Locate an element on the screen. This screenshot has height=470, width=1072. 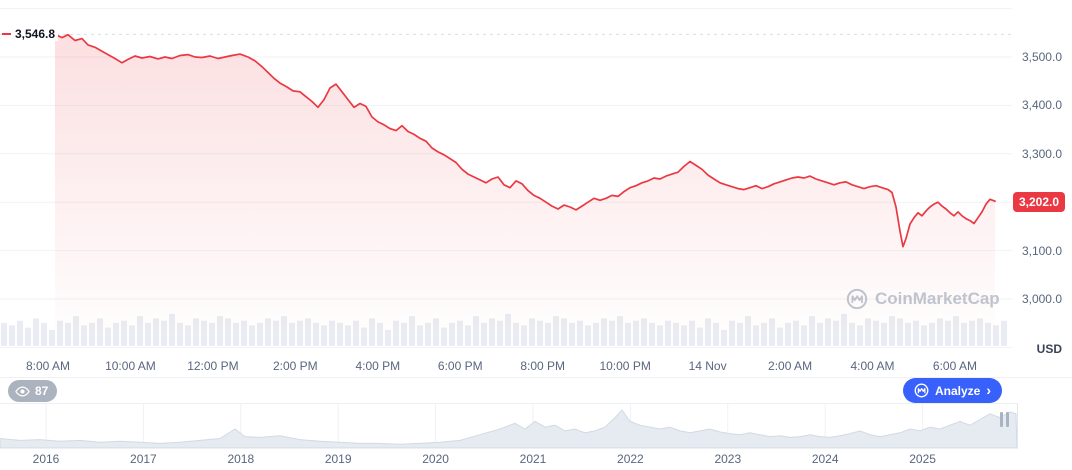
currency-label: USD is located at coordinates (1049, 349).